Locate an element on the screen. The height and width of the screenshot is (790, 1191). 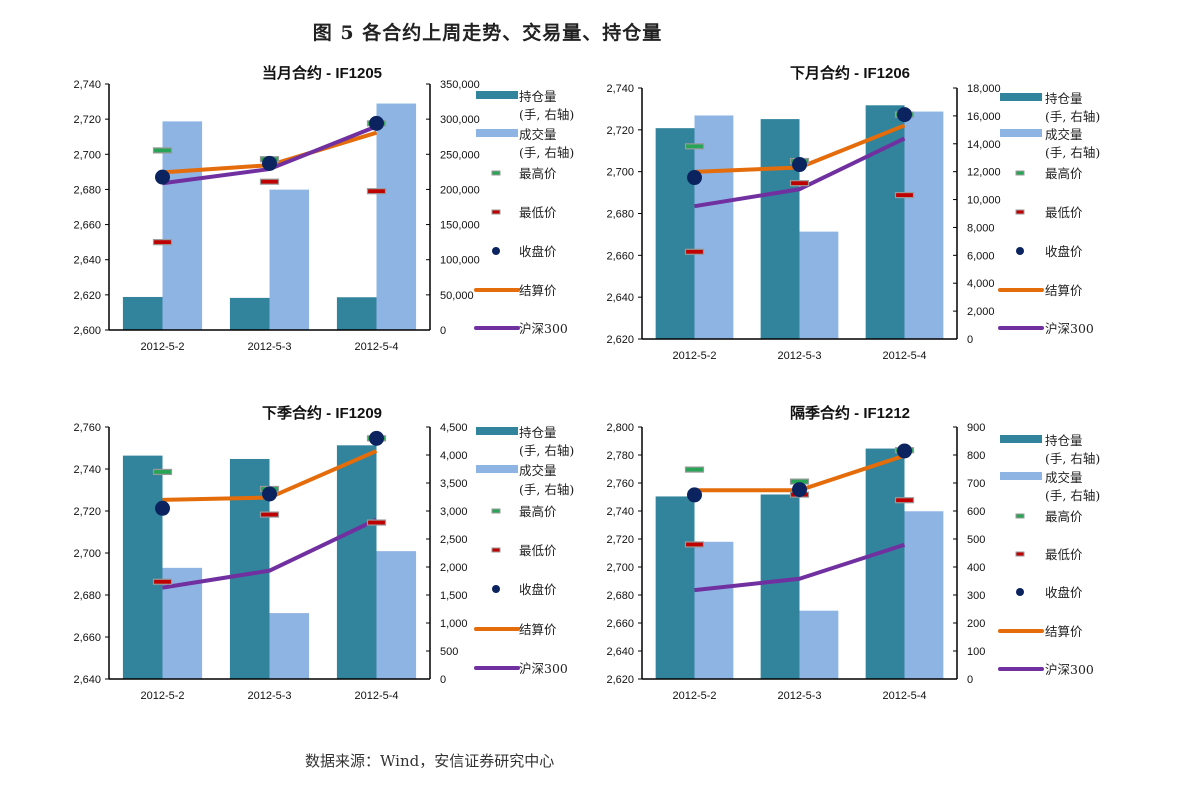
chart-title: 下季合约 - IF1209 is located at coordinates (322, 413).